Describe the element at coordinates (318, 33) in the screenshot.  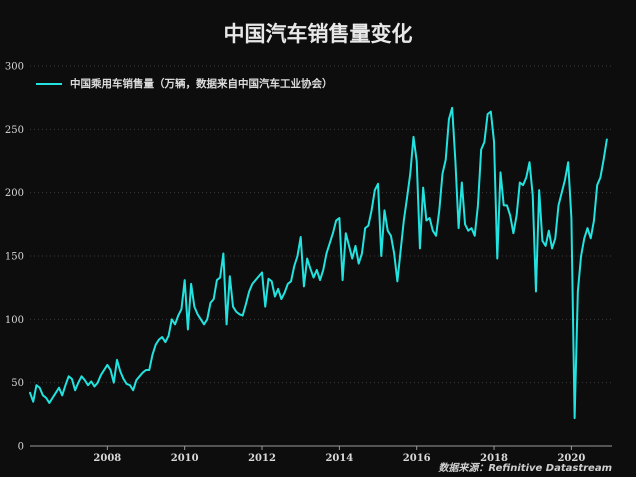
I see `chart-title: 中国汽车销售量变化` at that location.